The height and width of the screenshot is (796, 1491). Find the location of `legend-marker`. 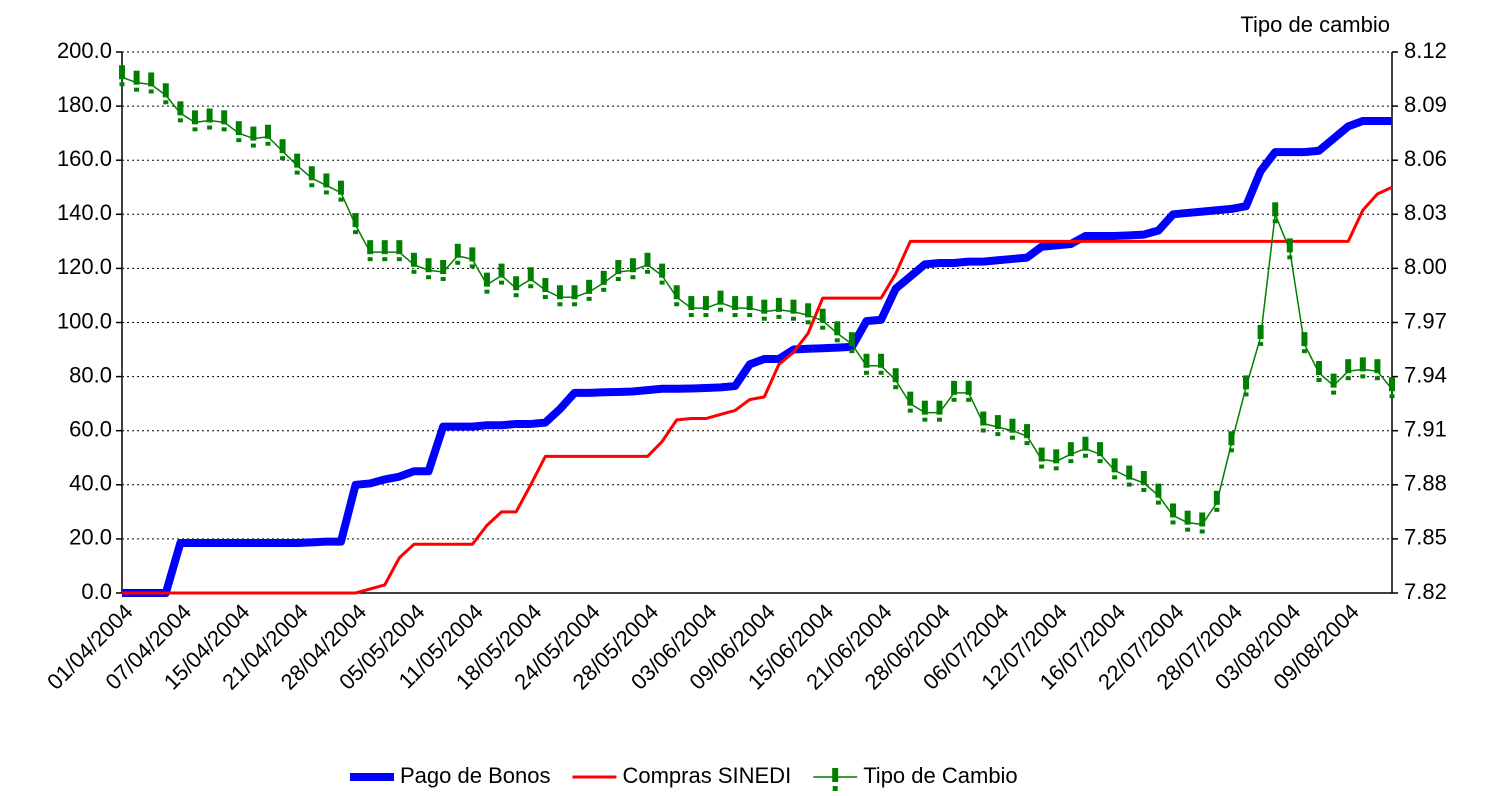

legend-marker is located at coordinates (835, 775).